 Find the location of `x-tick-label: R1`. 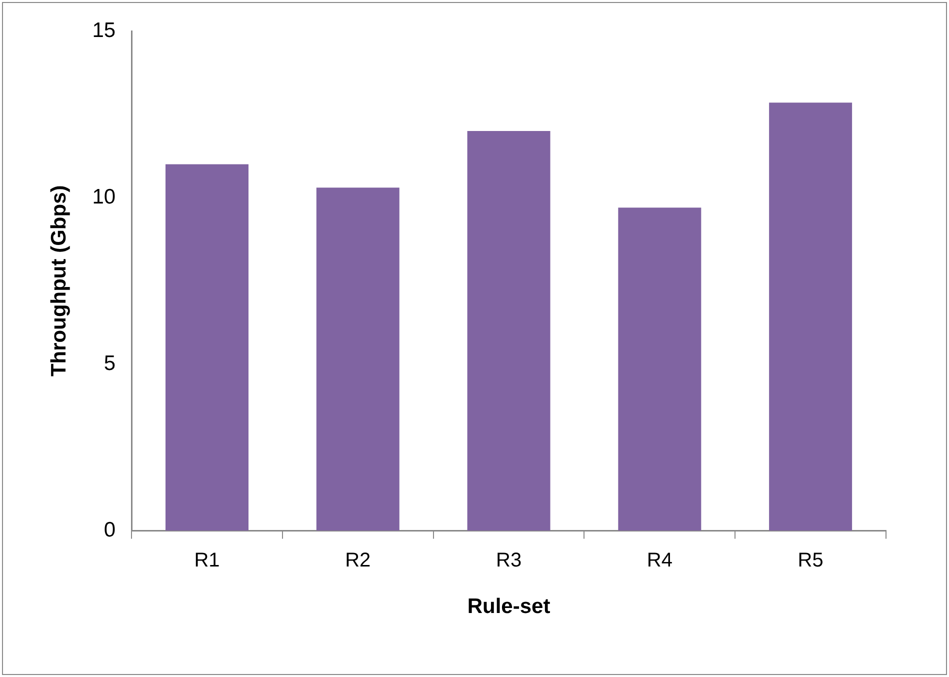

x-tick-label: R1 is located at coordinates (207, 560).